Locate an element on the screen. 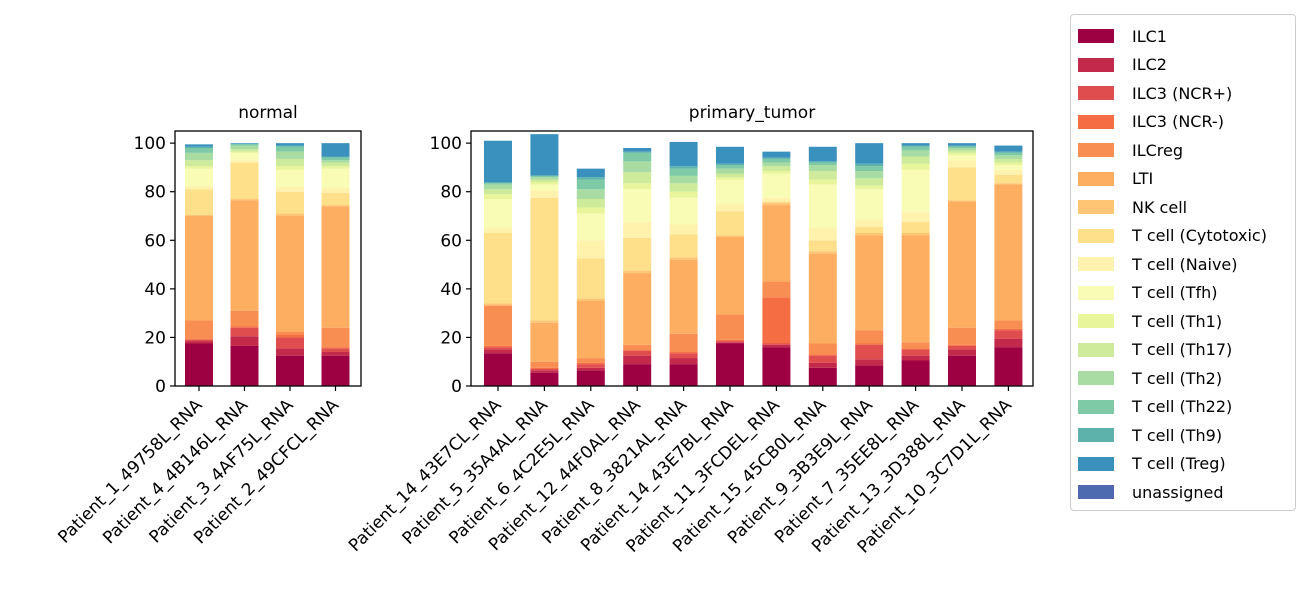 Image resolution: width=1310 pixels, height=612 pixels. legend-item-ilc1: ILC1 is located at coordinates (1183, 36).